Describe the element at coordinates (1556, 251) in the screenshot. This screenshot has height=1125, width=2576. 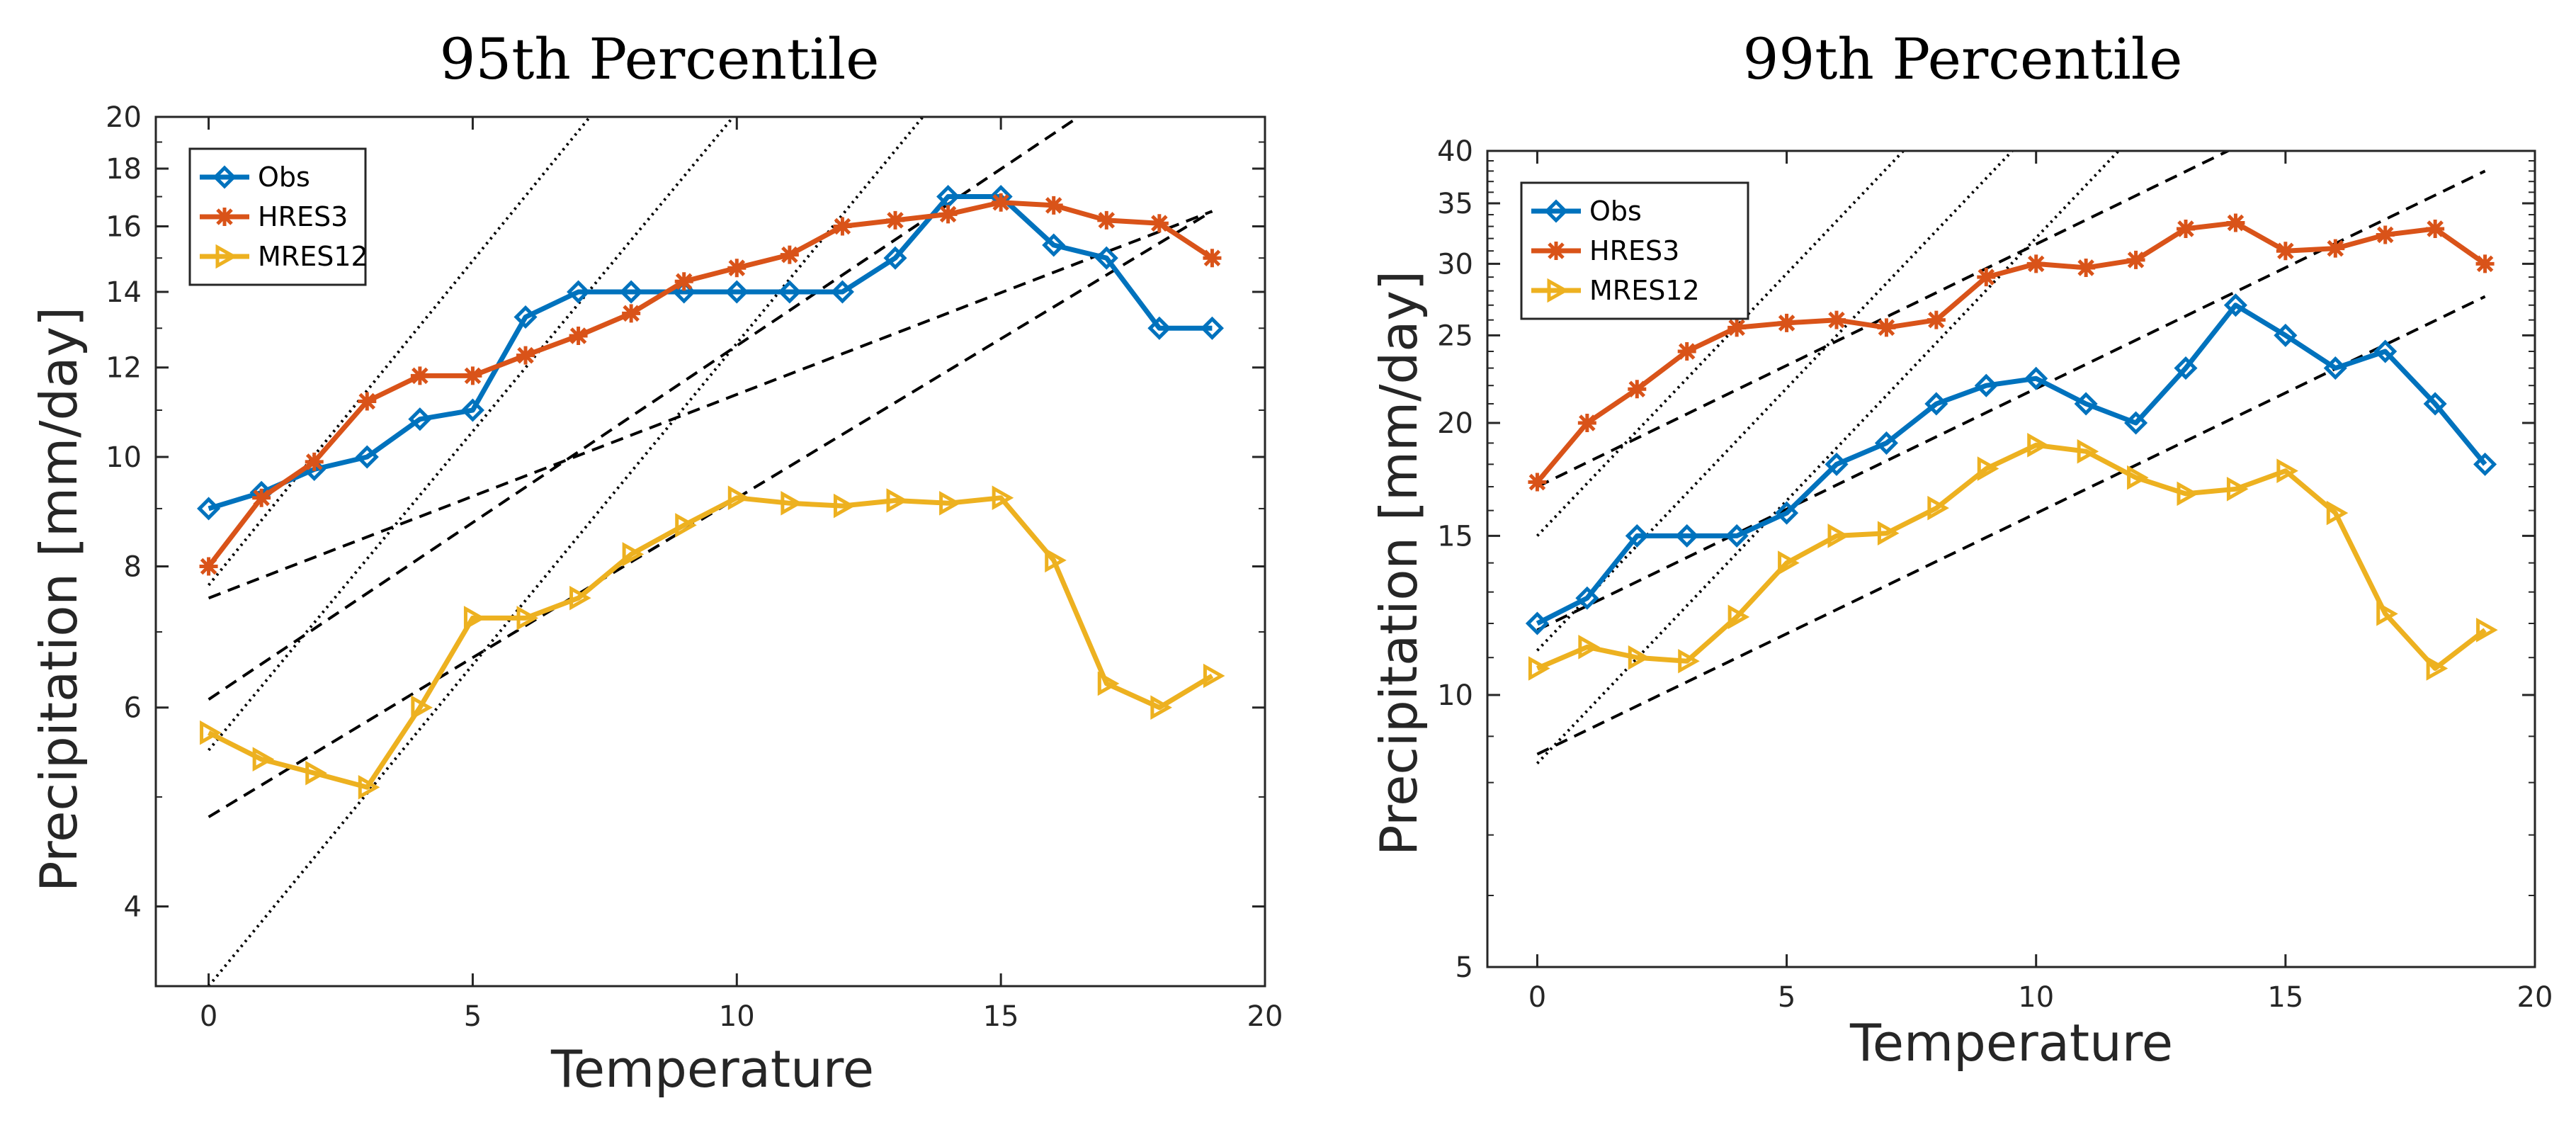
I see `legend-marker-hres3` at that location.